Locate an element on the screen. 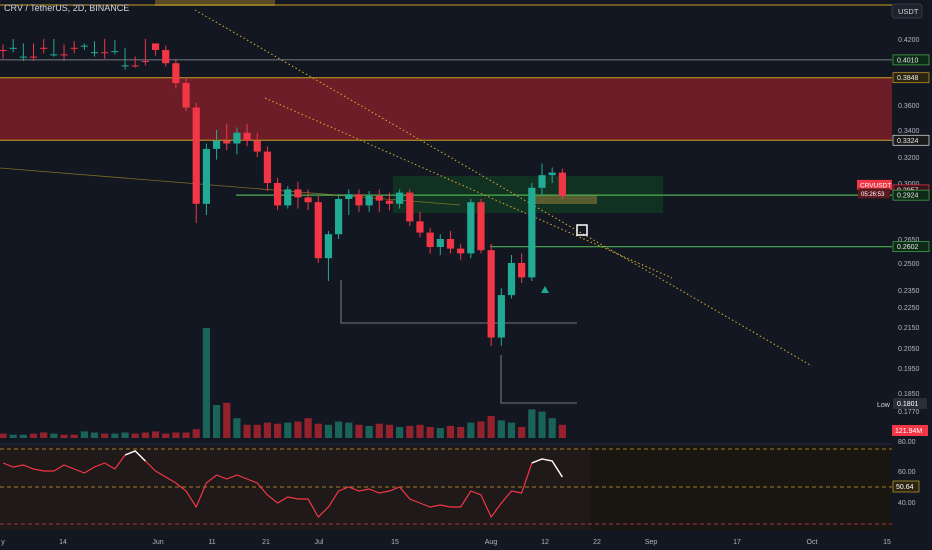  time-tick: Oct is located at coordinates (812, 542).